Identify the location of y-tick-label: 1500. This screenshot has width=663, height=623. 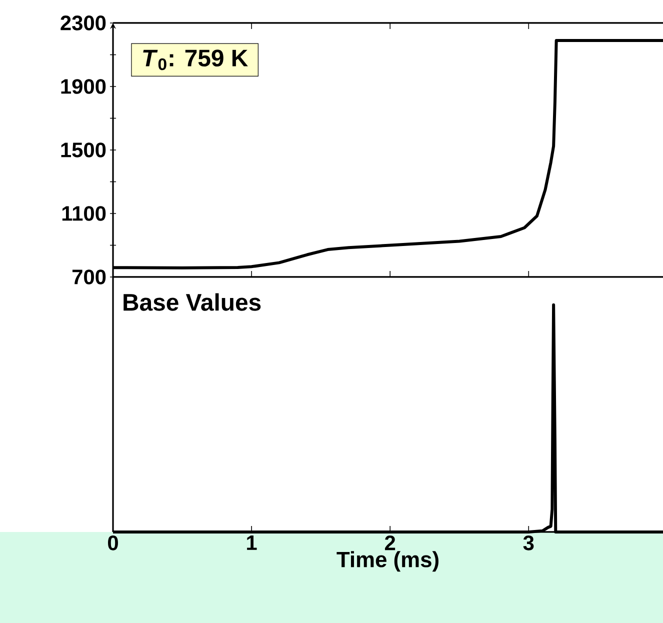
(83, 150).